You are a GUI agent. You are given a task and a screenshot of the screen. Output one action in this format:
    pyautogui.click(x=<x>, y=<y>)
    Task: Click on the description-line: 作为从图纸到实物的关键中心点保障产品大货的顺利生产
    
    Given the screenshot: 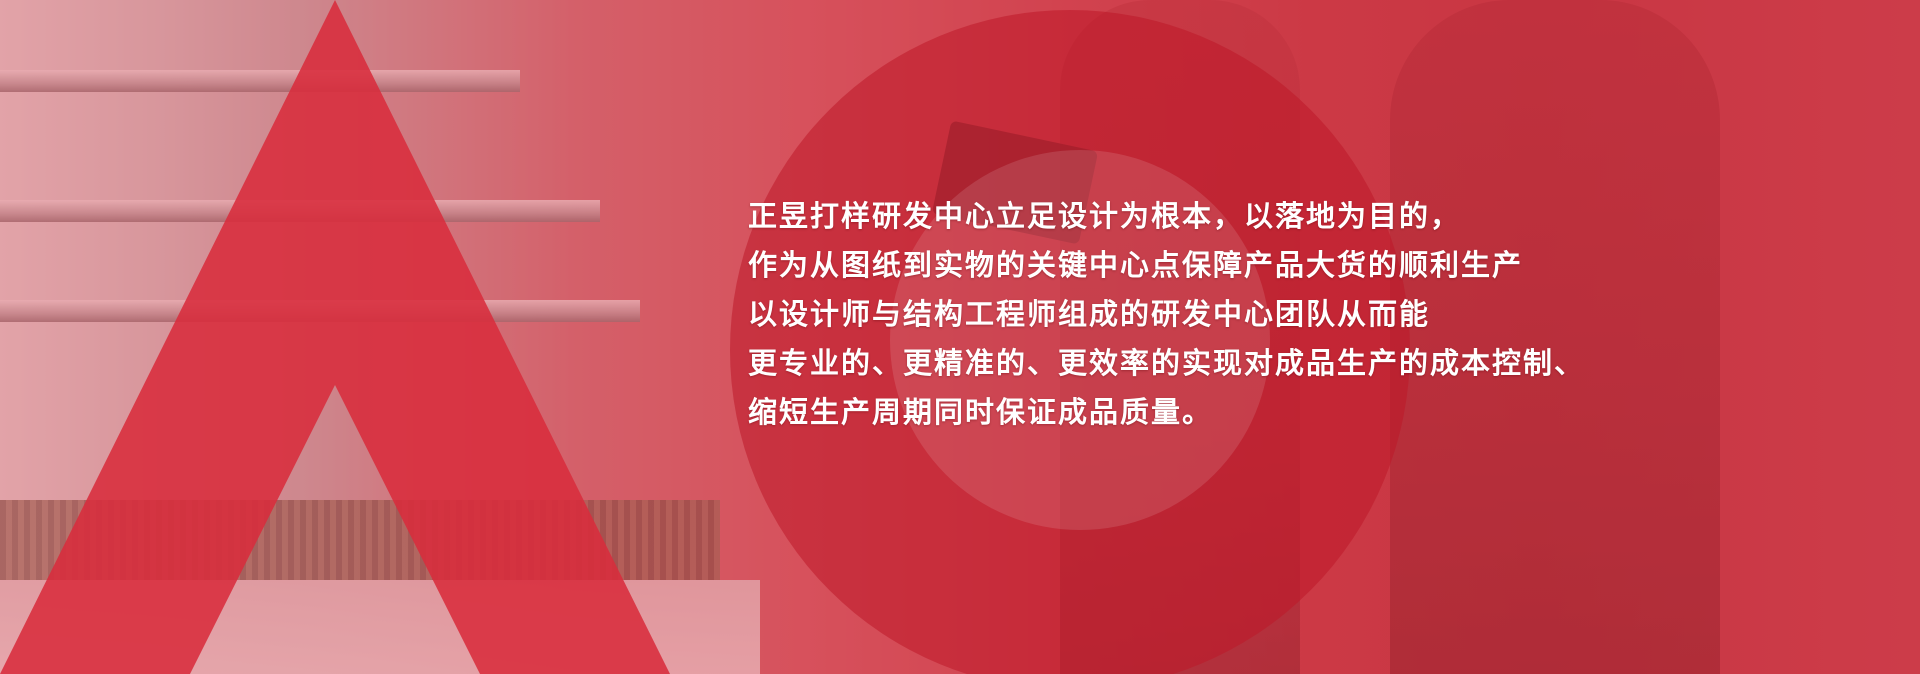 What is the action you would take?
    pyautogui.click(x=1268, y=265)
    